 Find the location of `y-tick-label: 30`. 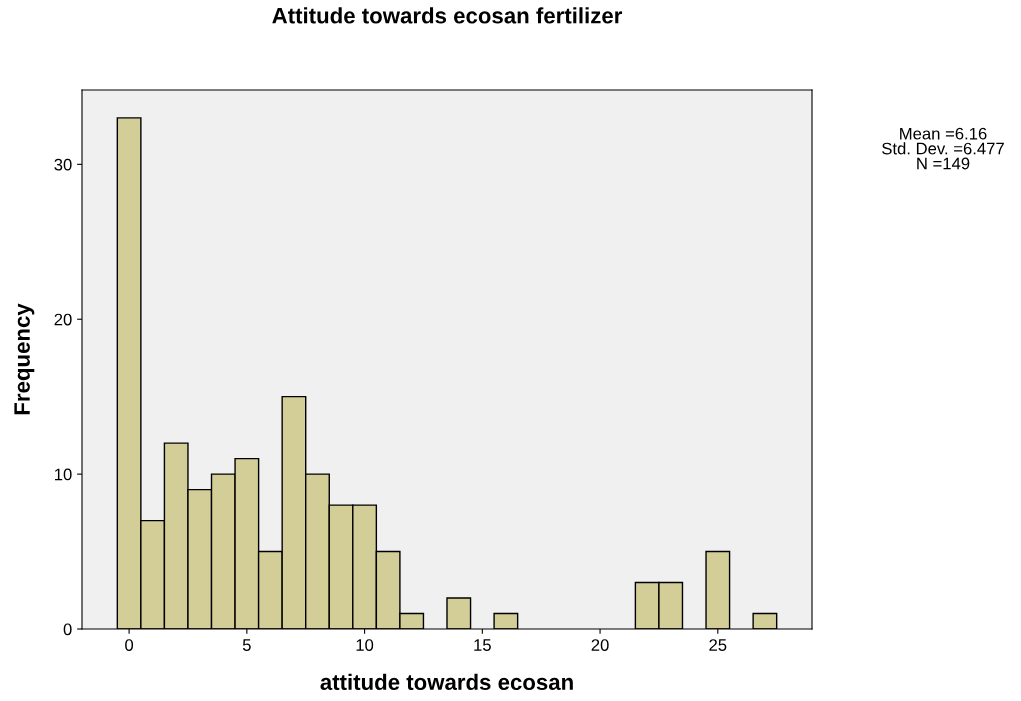

y-tick-label: 30 is located at coordinates (63, 164).